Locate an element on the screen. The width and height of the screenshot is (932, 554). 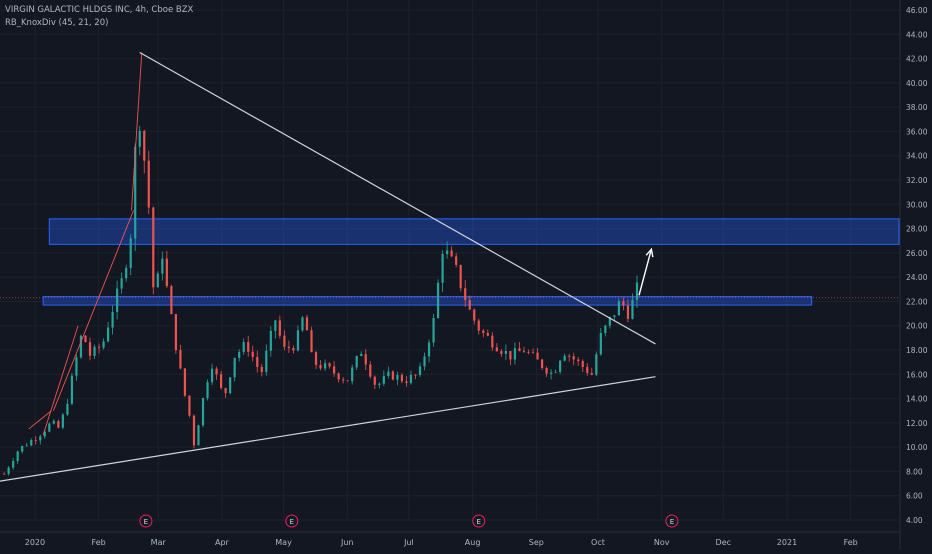
time-axis-tick-label: Jun is located at coordinates (347, 542).